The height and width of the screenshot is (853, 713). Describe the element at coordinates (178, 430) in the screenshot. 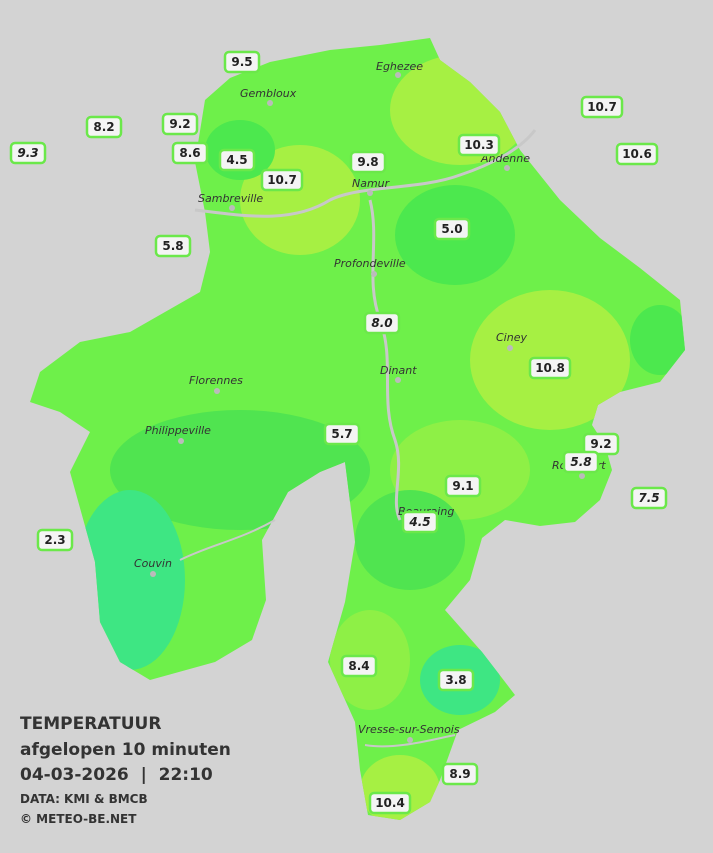

I see `city-label: Philippeville` at that location.